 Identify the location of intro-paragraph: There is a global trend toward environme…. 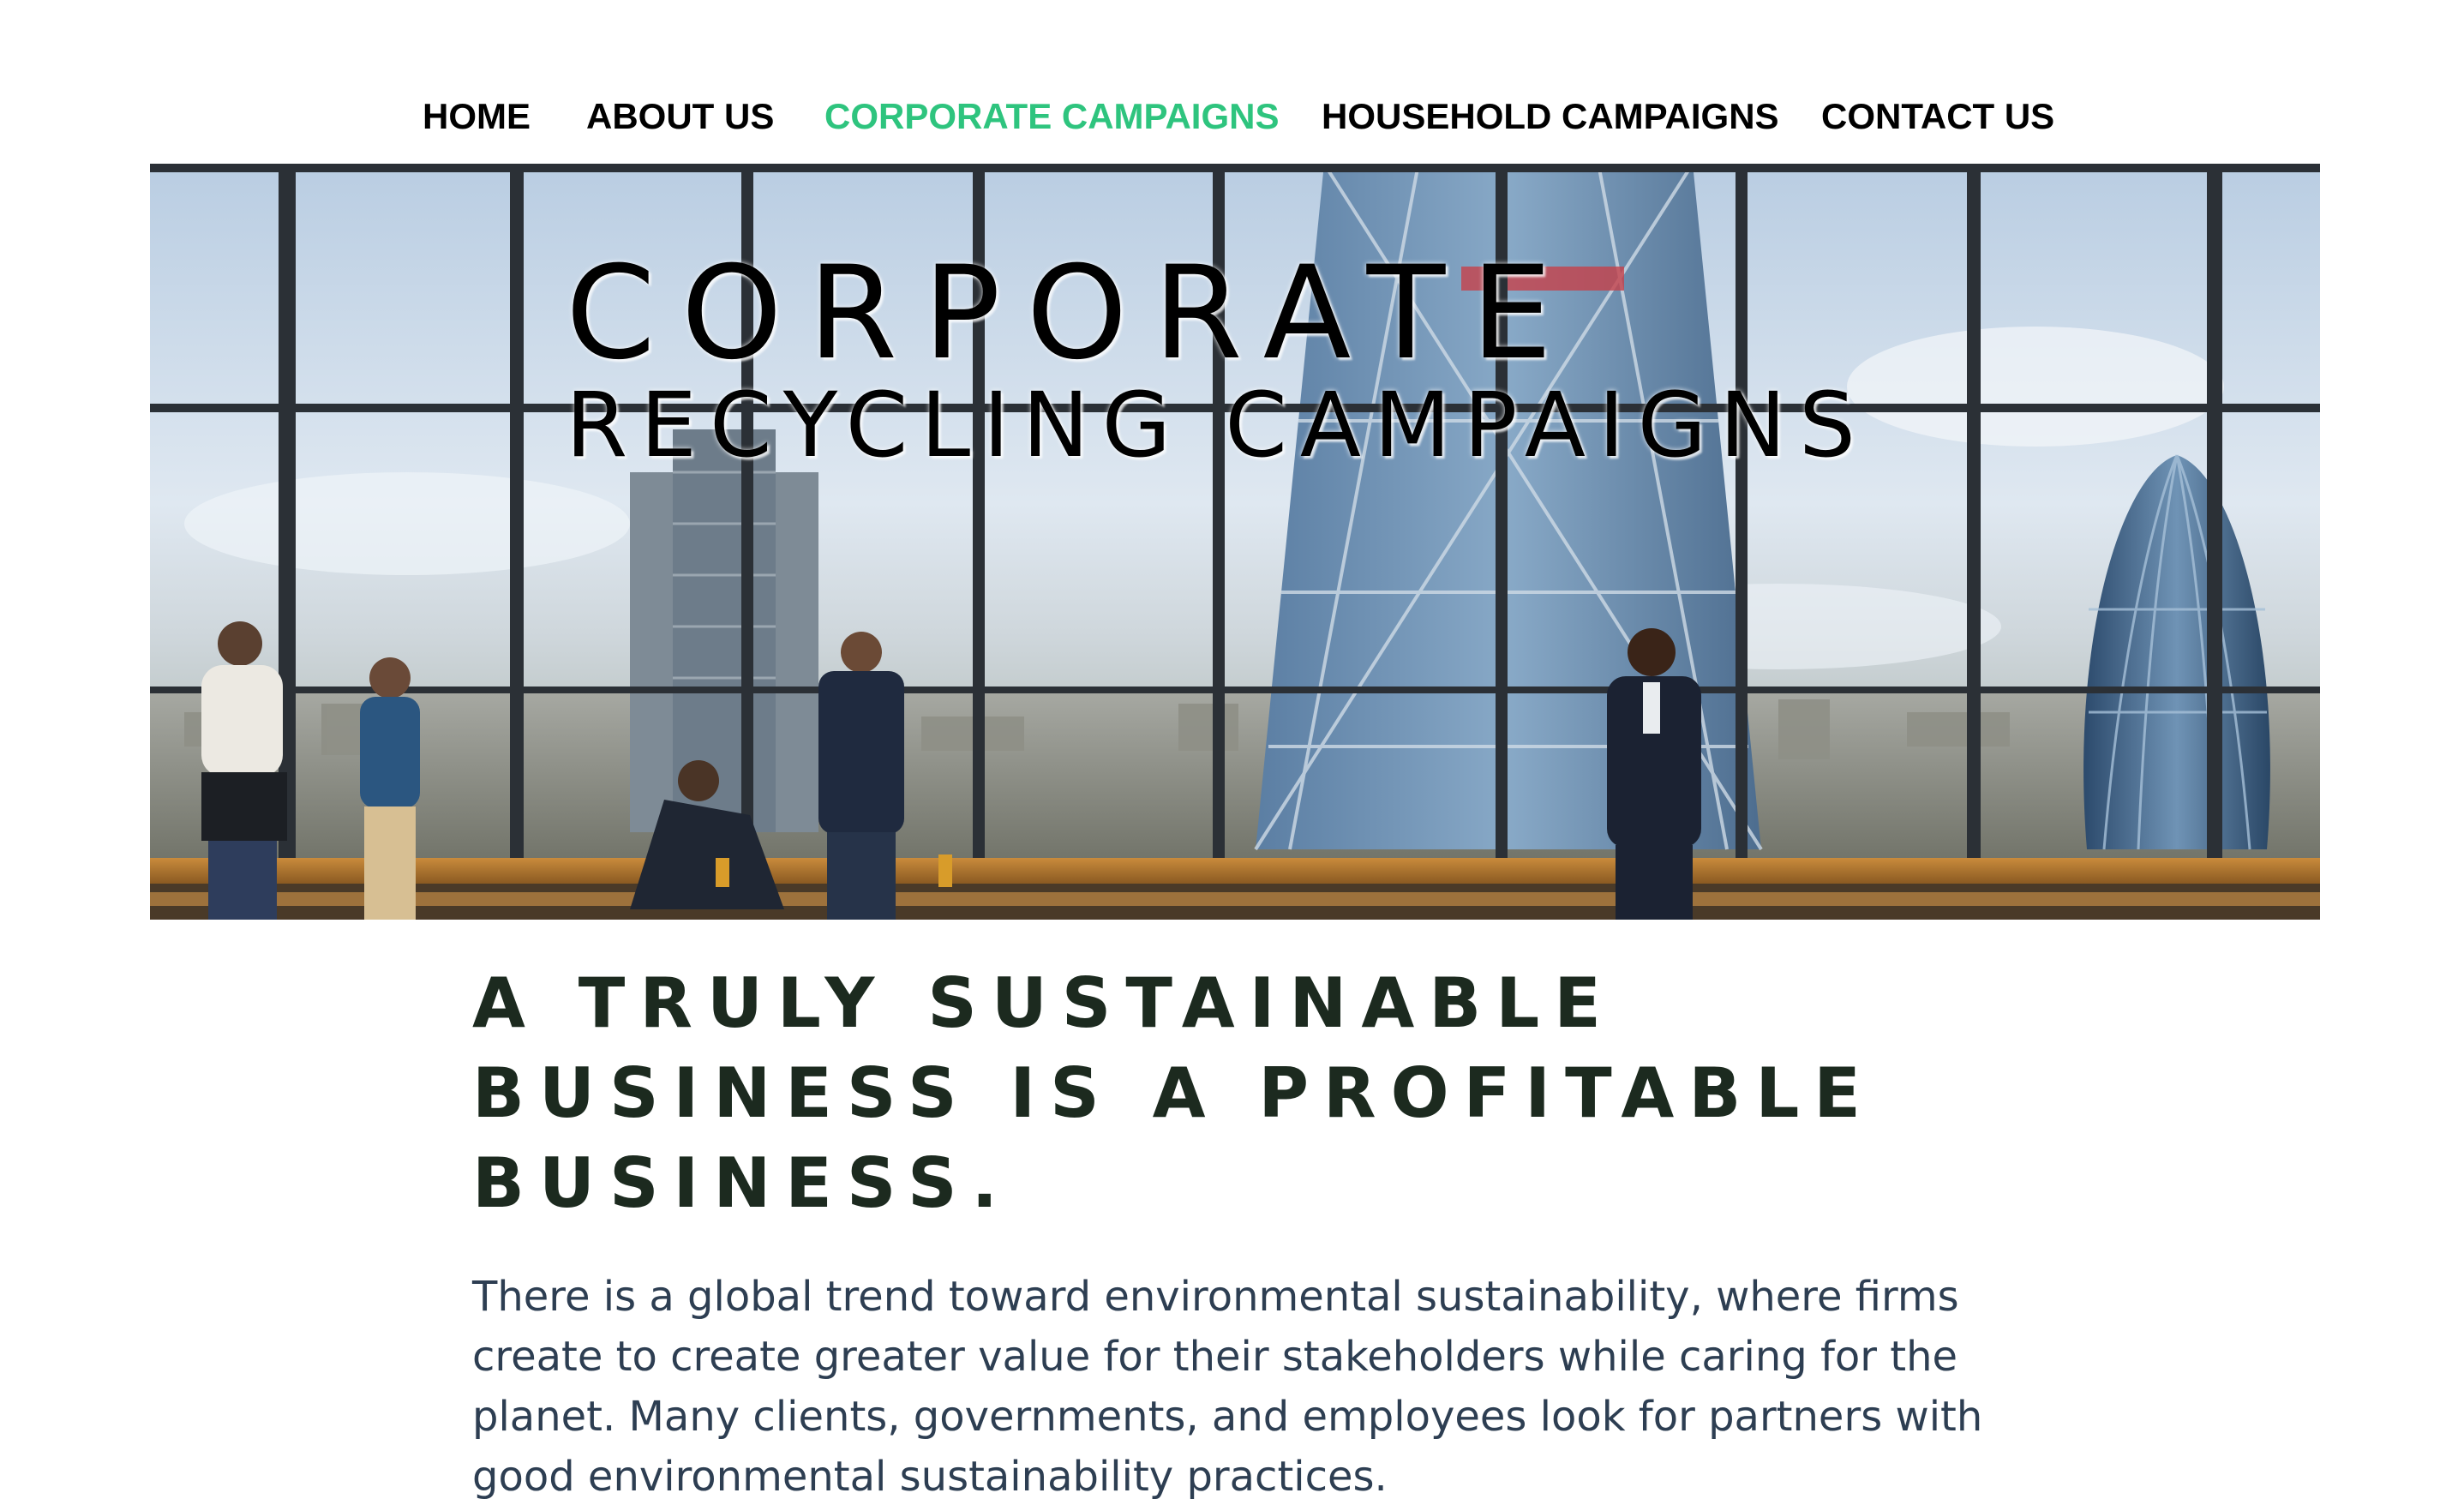
(1227, 1386).